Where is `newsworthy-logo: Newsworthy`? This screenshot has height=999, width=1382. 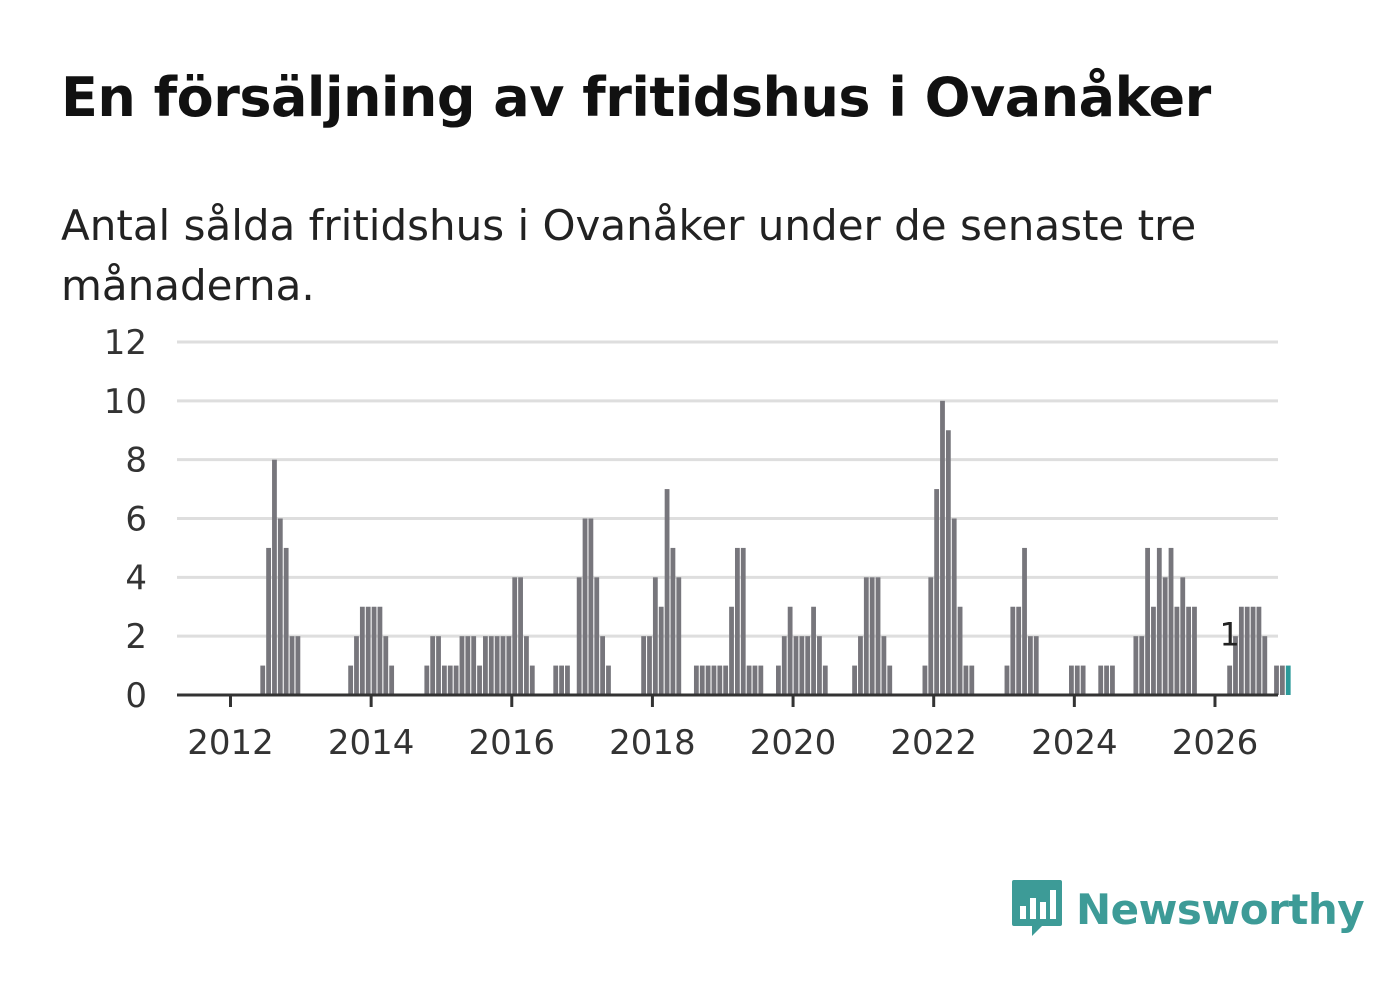 newsworthy-logo: Newsworthy is located at coordinates (1187, 909).